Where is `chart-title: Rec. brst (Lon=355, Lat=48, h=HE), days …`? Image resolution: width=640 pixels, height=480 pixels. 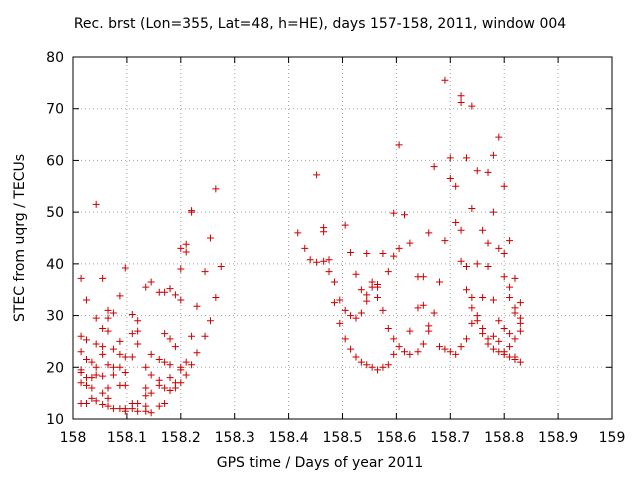 chart-title: Rec. brst (Lon=355, Lat=48, h=HE), days … is located at coordinates (320, 24).